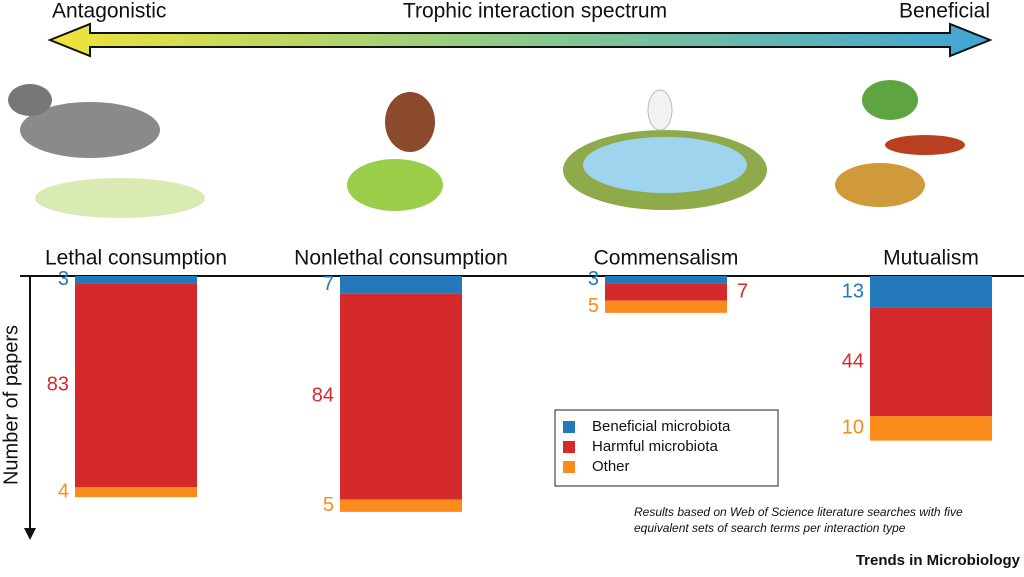  Describe the element at coordinates (11, 405) in the screenshot. I see `y-axis-label: Number of papers` at that location.